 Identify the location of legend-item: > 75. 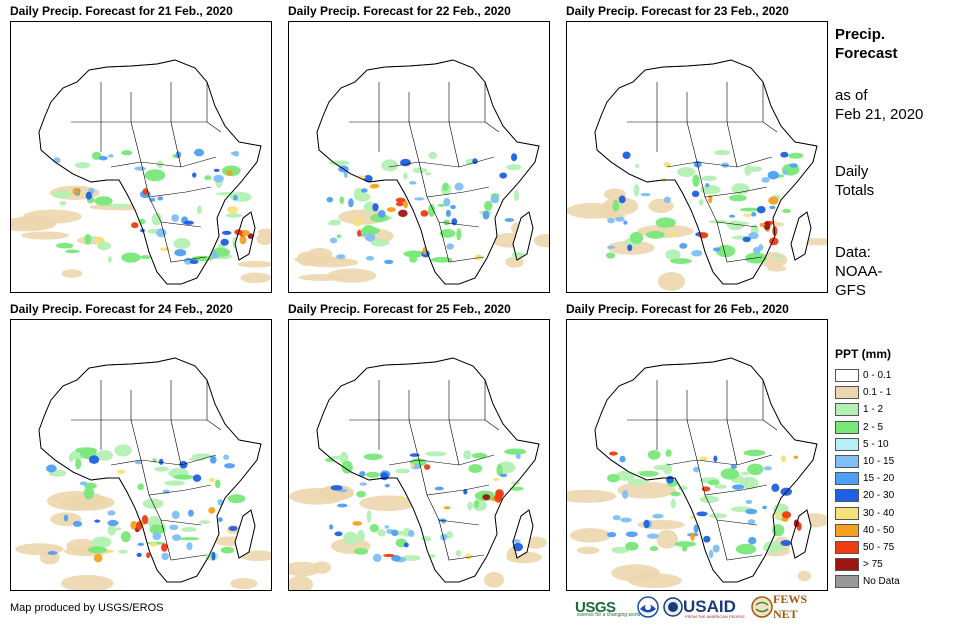
(900, 564).